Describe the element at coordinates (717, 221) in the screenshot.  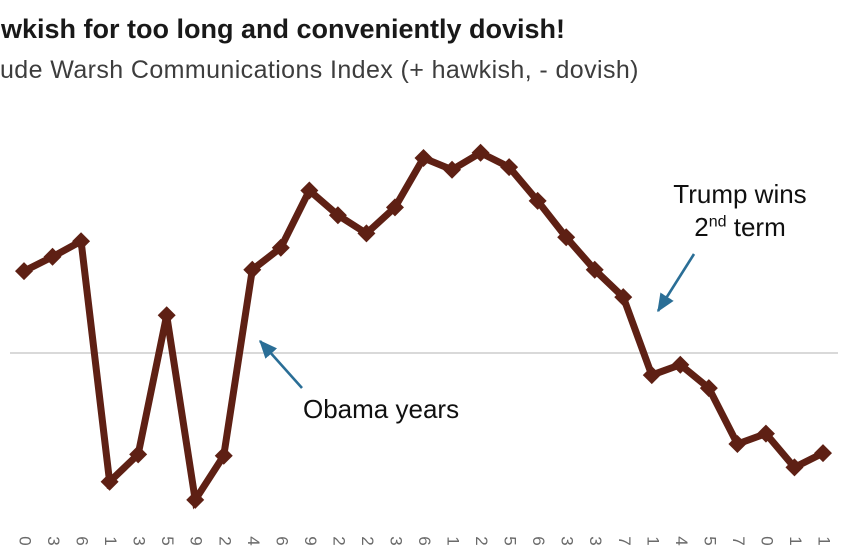
I see `trump-annotation-ordinal: nd` at that location.